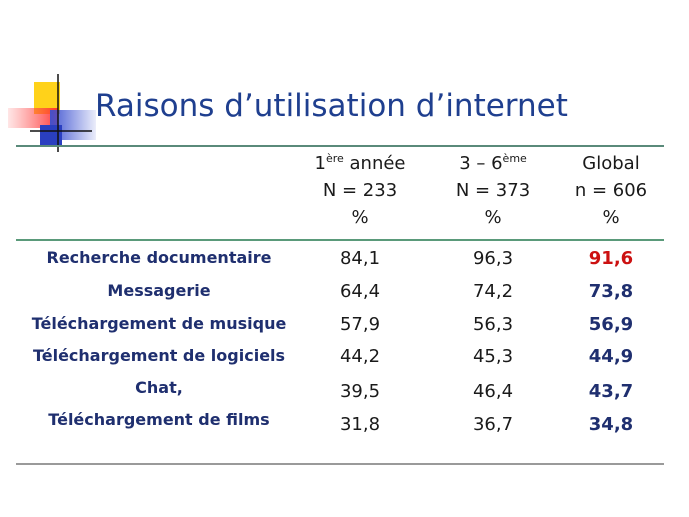  Describe the element at coordinates (360, 391) in the screenshot. I see `cell-first-year: 39,5` at that location.